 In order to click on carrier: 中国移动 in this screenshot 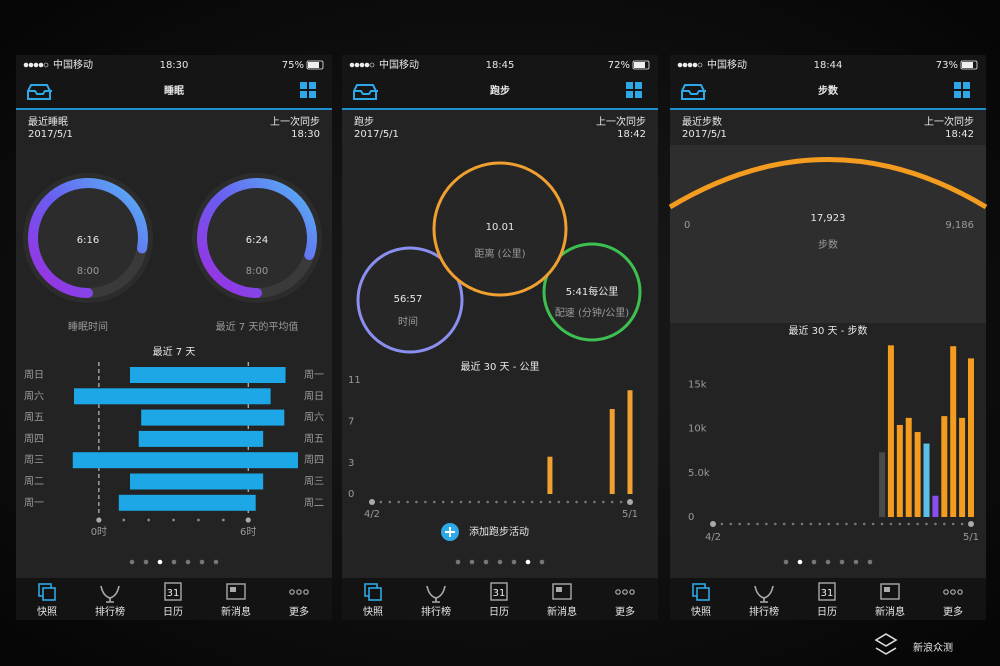, I will do `click(73, 64)`.